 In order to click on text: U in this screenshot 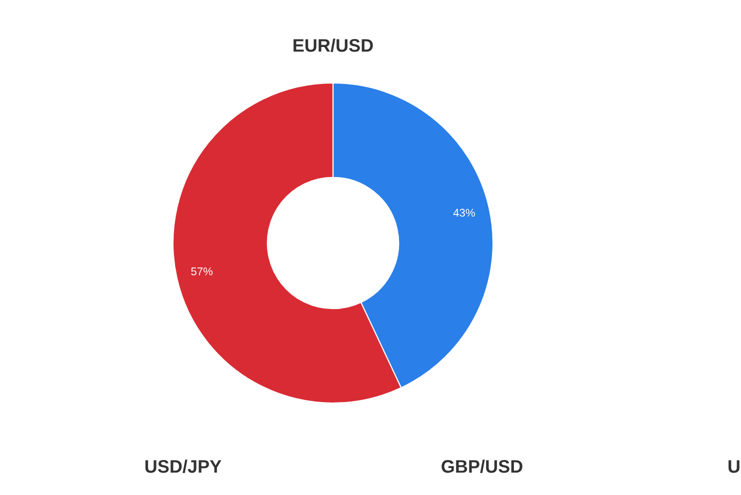, I will do `click(734, 466)`.